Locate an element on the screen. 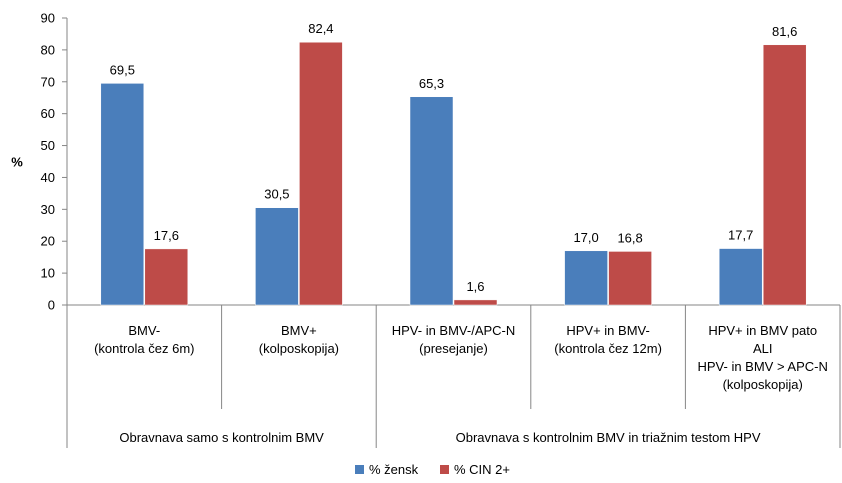 This screenshot has height=483, width=842. data-label: 65,3 is located at coordinates (431, 83).